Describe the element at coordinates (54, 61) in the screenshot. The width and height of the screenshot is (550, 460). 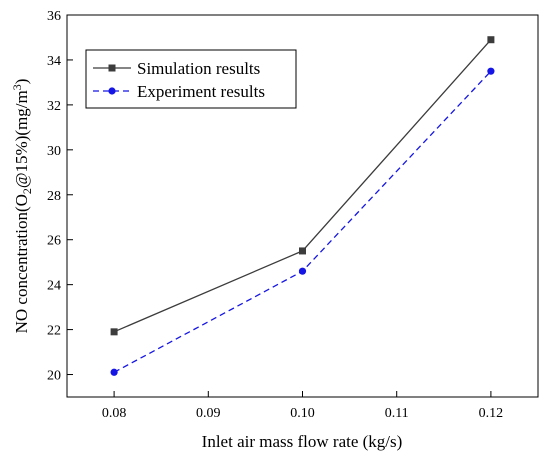
I see `y-tick-label: 34` at that location.